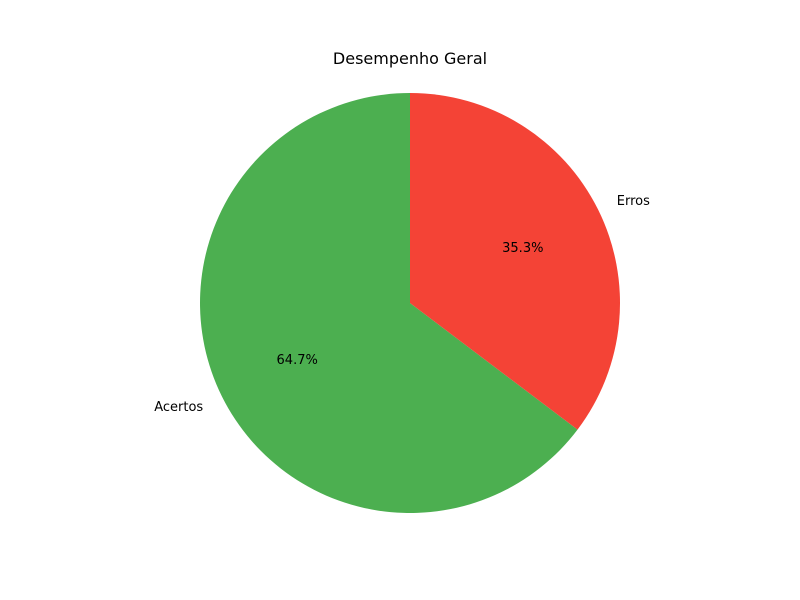 This screenshot has height=600, width=800. Describe the element at coordinates (633, 201) in the screenshot. I see `slice-label-erros: Erros` at that location.